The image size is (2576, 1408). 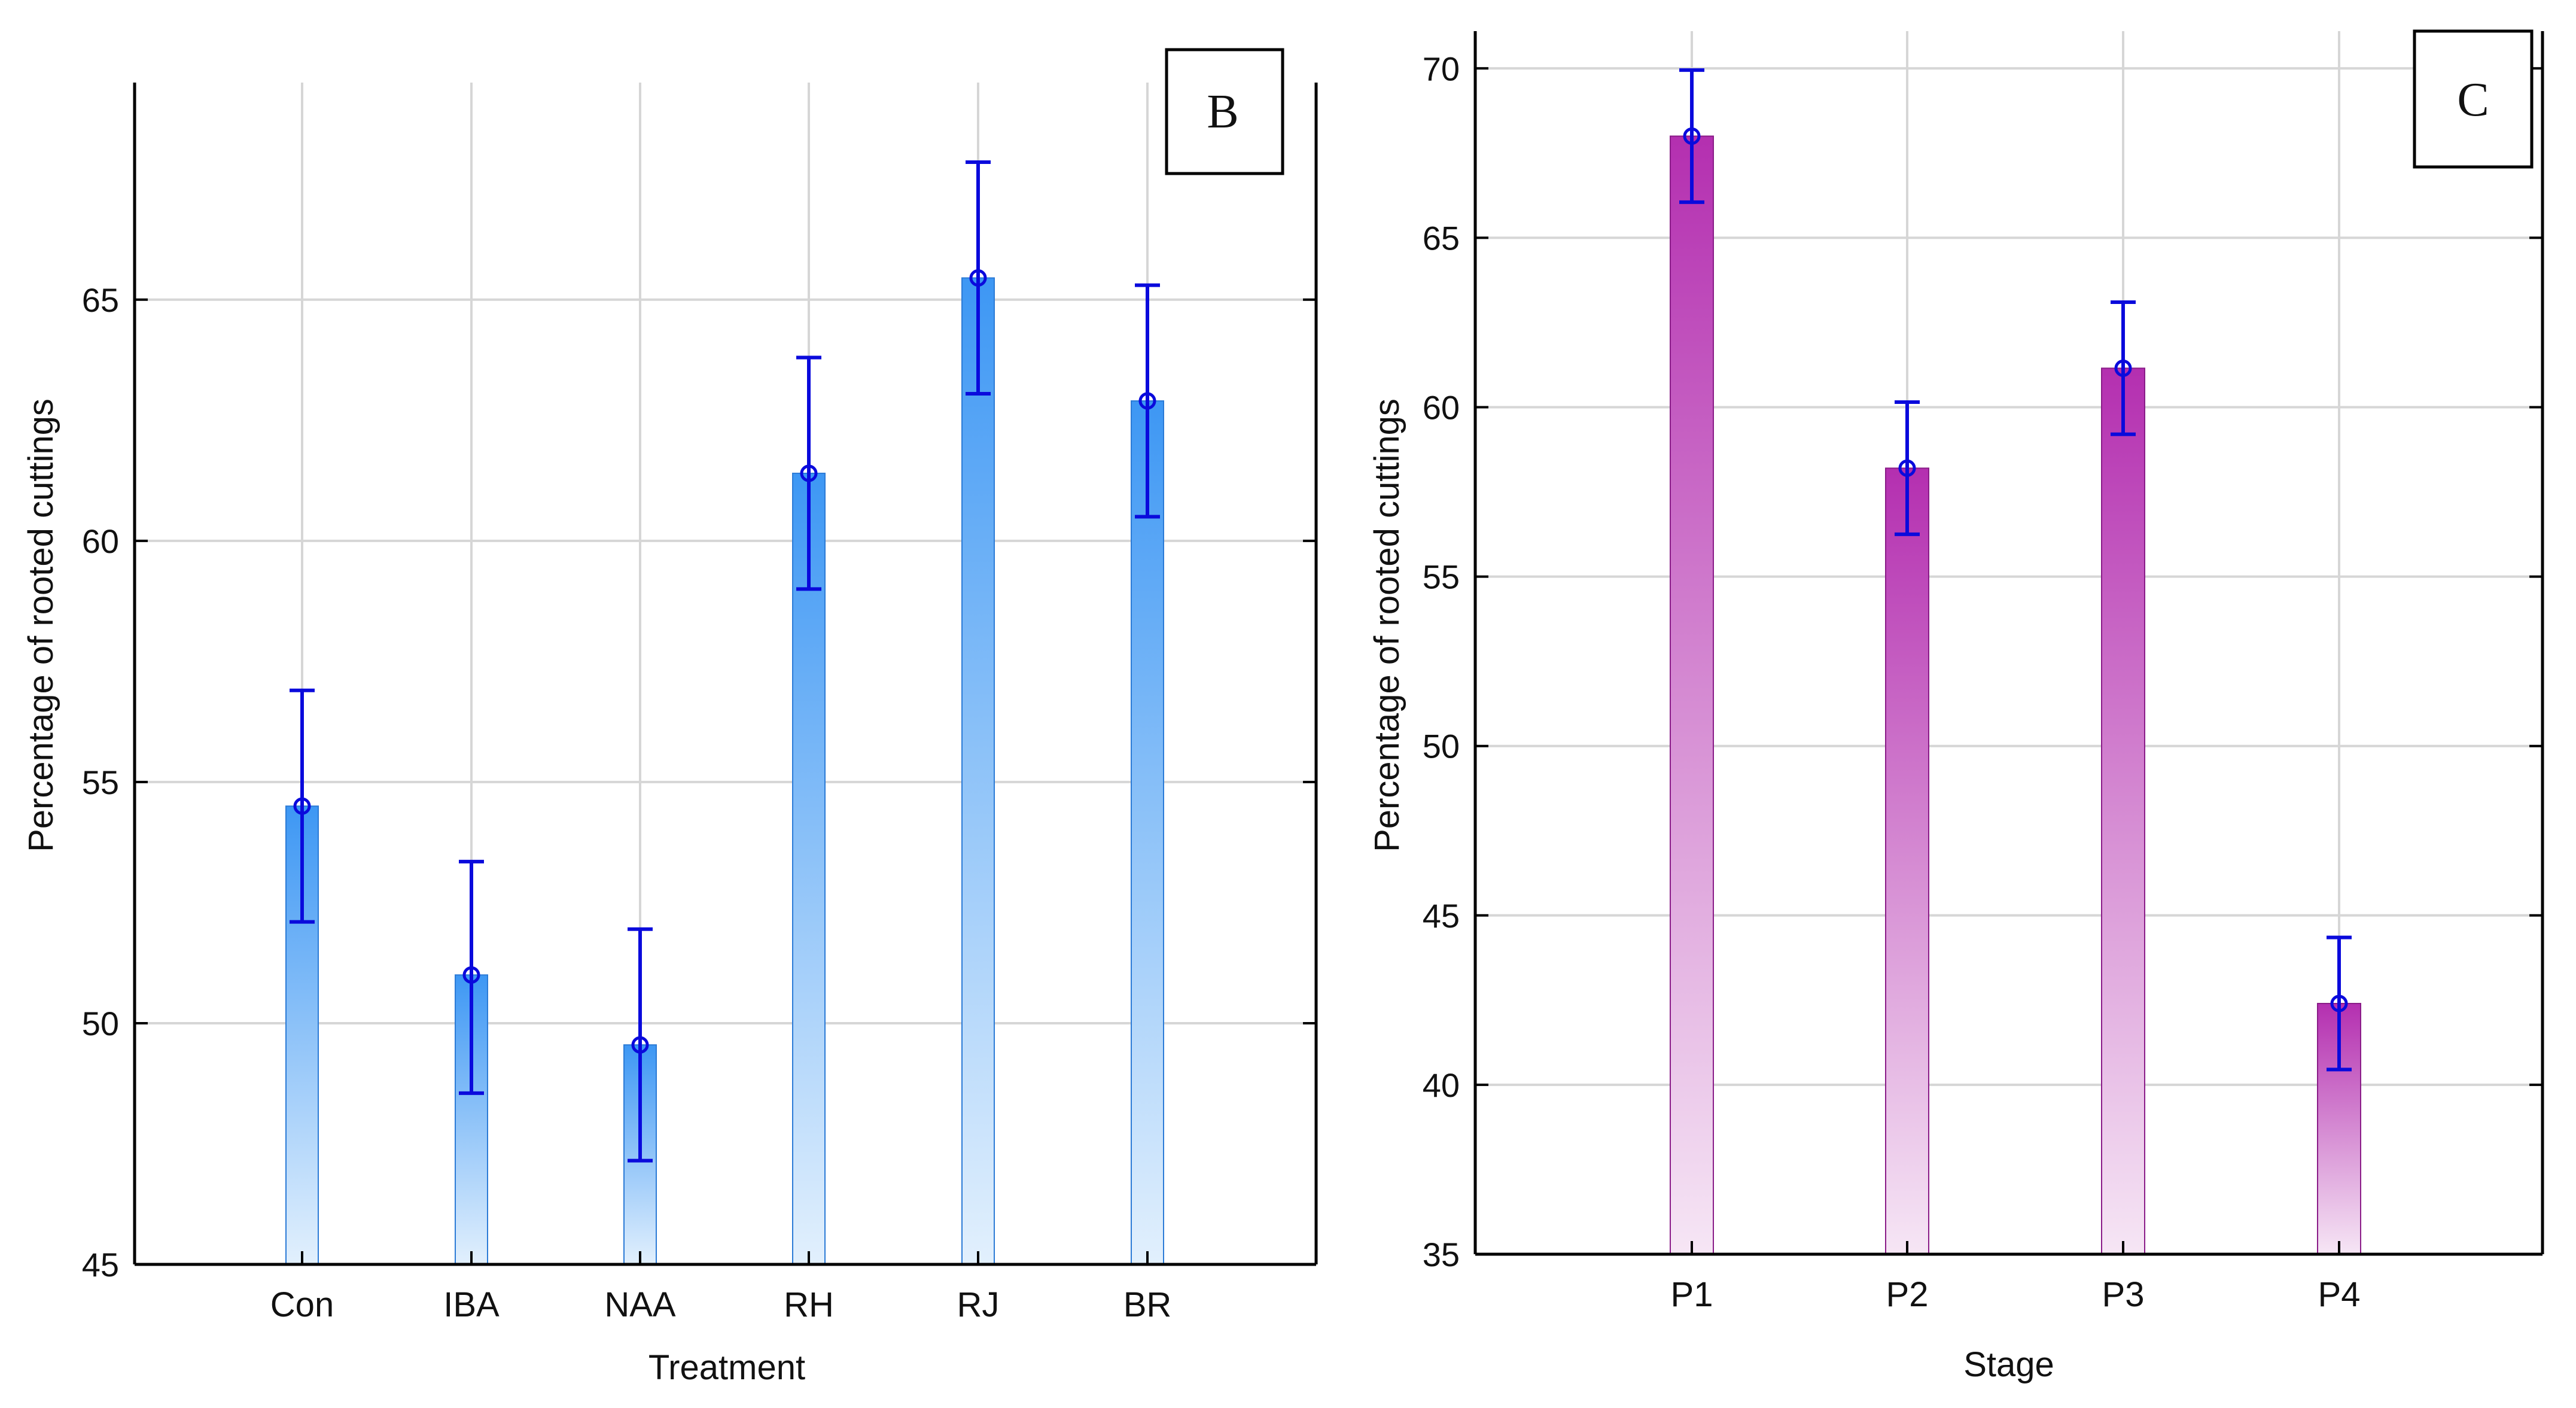 I want to click on error-bar-p1, so click(x=1691, y=136).